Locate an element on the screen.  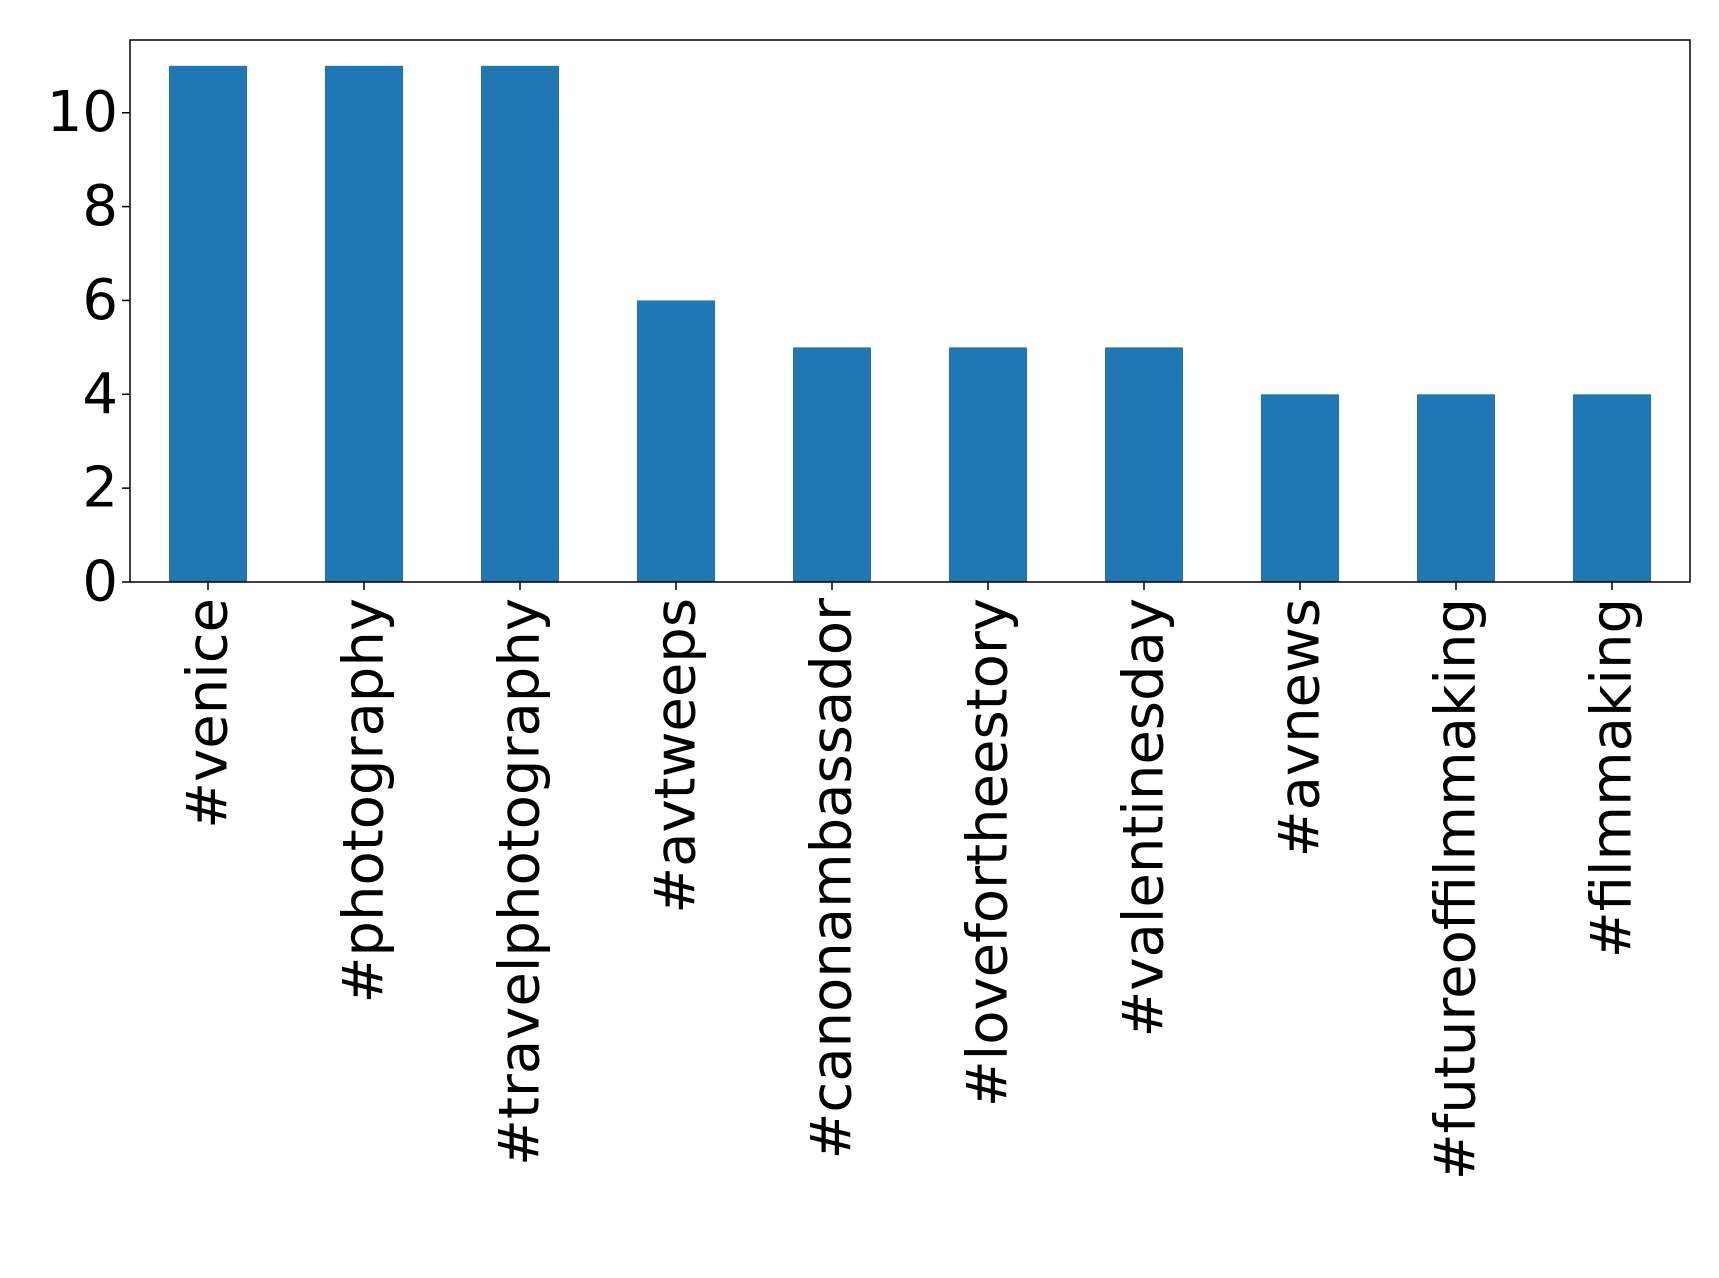
x-tick-label: #photography is located at coordinates (364, 801).